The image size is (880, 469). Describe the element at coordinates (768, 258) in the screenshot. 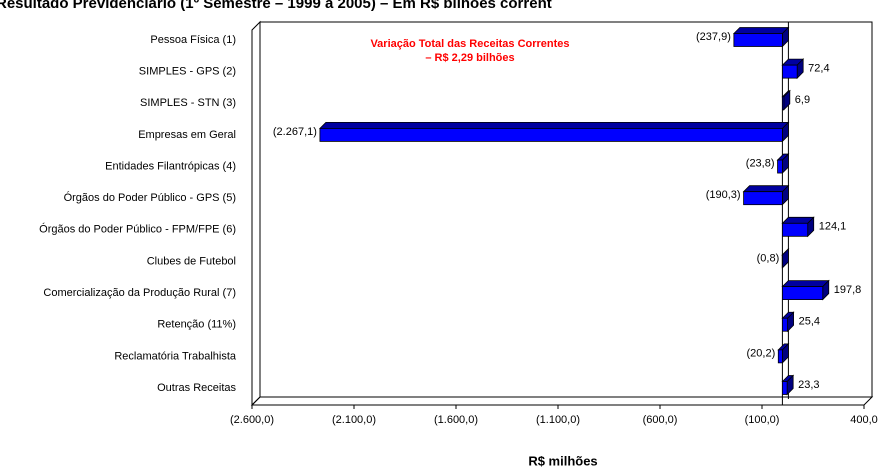

I see `value-label: (0,8)` at that location.